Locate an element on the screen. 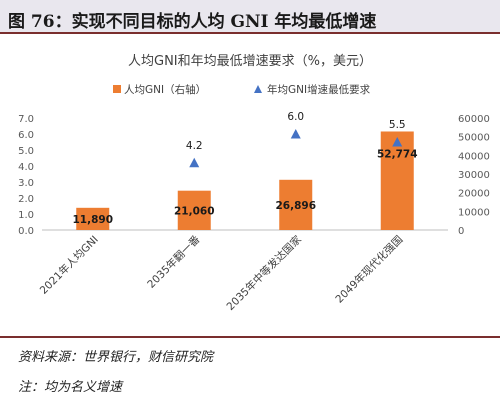 This screenshot has height=406, width=500. footer-divider is located at coordinates (250, 337).